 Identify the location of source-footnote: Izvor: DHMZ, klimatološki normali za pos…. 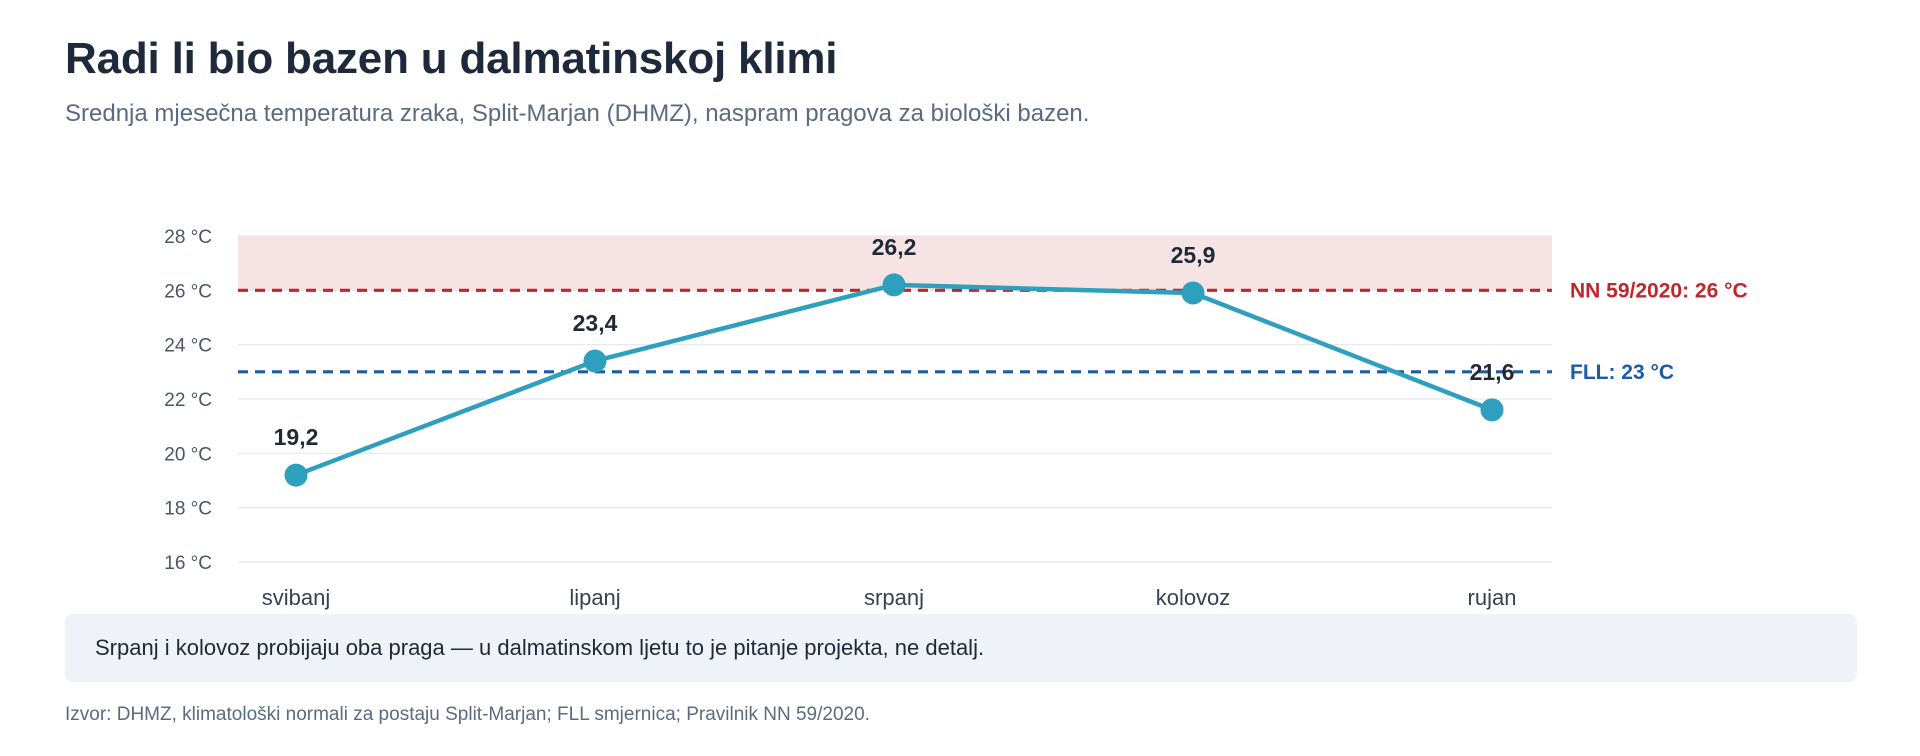
(467, 714).